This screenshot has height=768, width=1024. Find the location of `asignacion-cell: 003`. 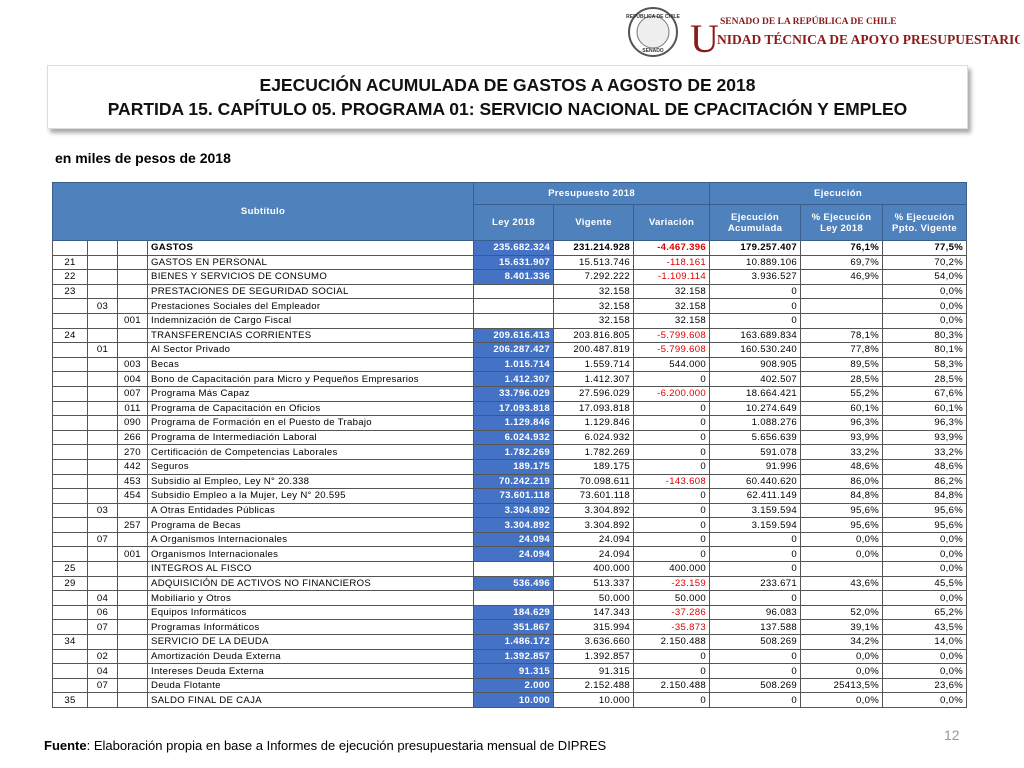

asignacion-cell: 003 is located at coordinates (132, 364).